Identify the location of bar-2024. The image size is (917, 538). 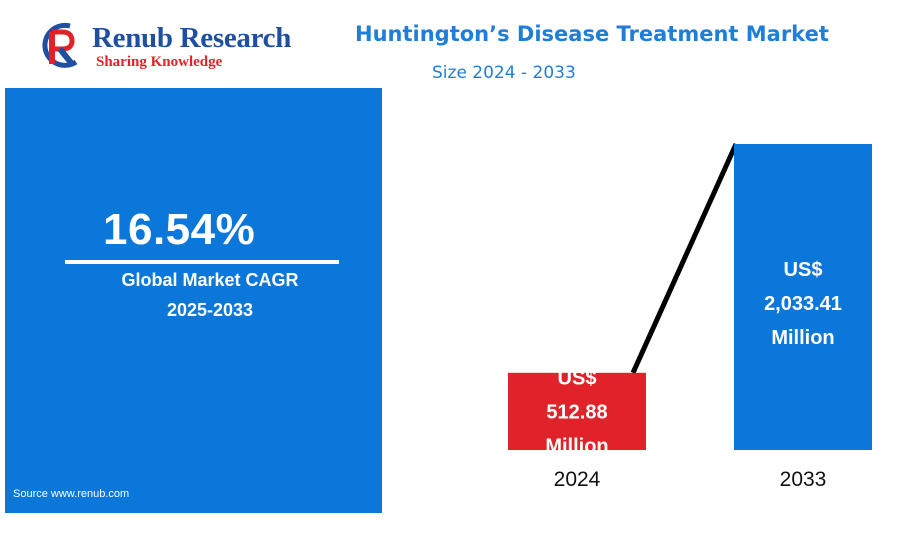
(577, 411).